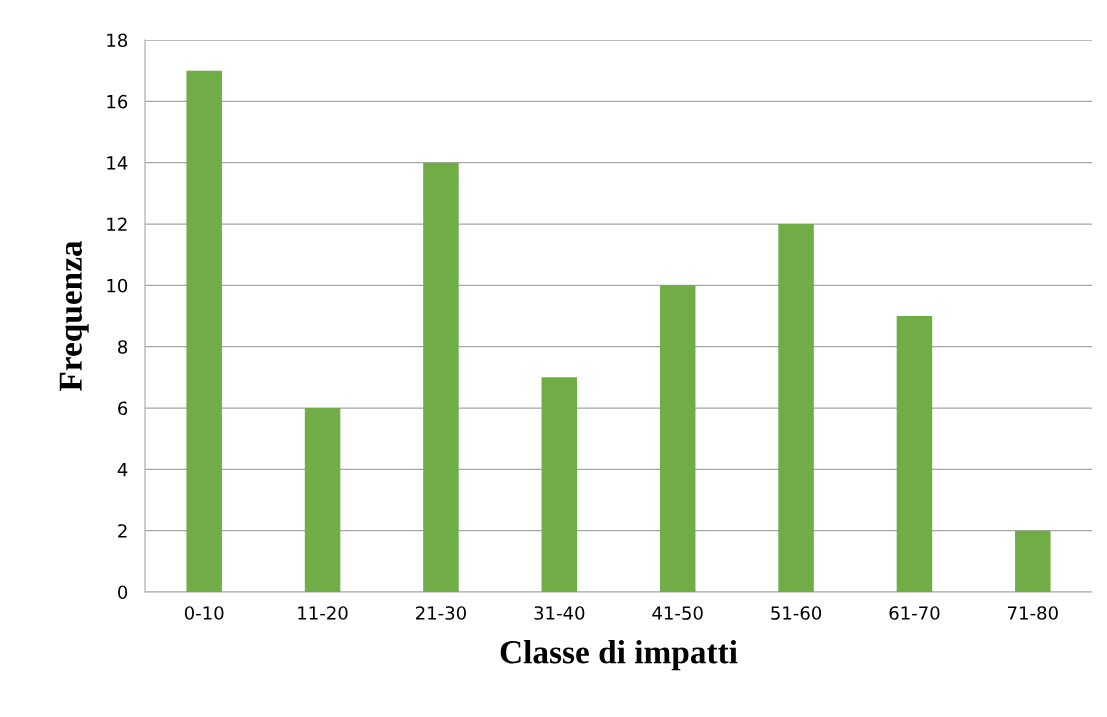  What do you see at coordinates (323, 613) in the screenshot?
I see `x-tick-label: 11-20` at bounding box center [323, 613].